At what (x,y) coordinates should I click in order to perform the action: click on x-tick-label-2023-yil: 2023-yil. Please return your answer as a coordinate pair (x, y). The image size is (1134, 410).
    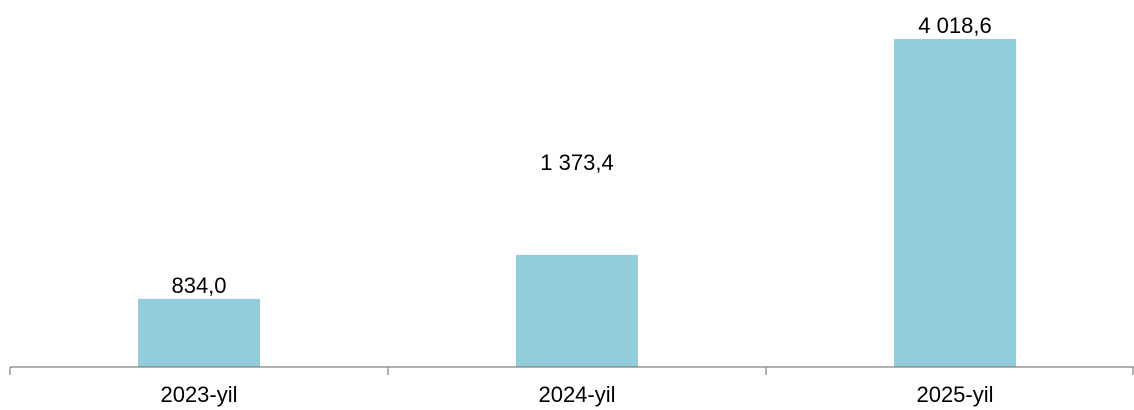
    Looking at the image, I should click on (198, 394).